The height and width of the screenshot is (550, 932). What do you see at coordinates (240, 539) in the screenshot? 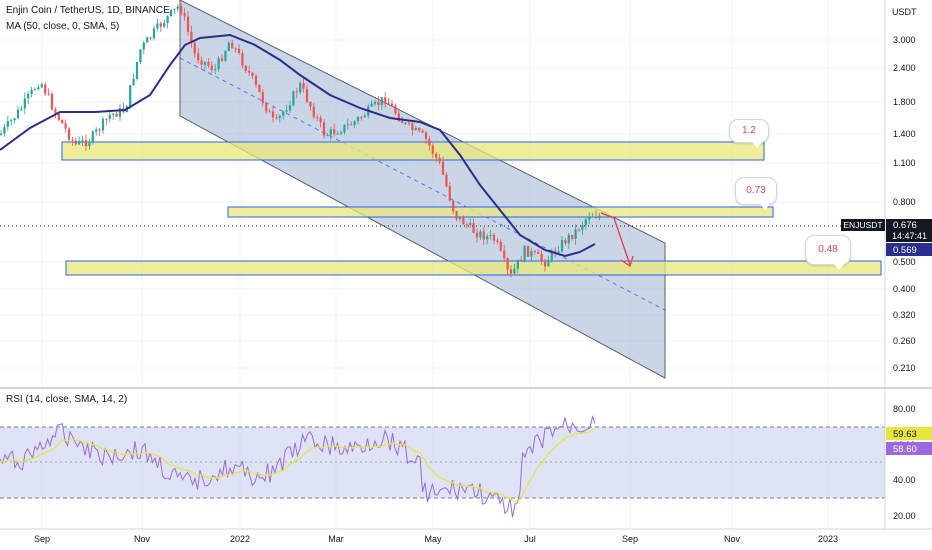
I see `time-tick-label: 2022` at bounding box center [240, 539].